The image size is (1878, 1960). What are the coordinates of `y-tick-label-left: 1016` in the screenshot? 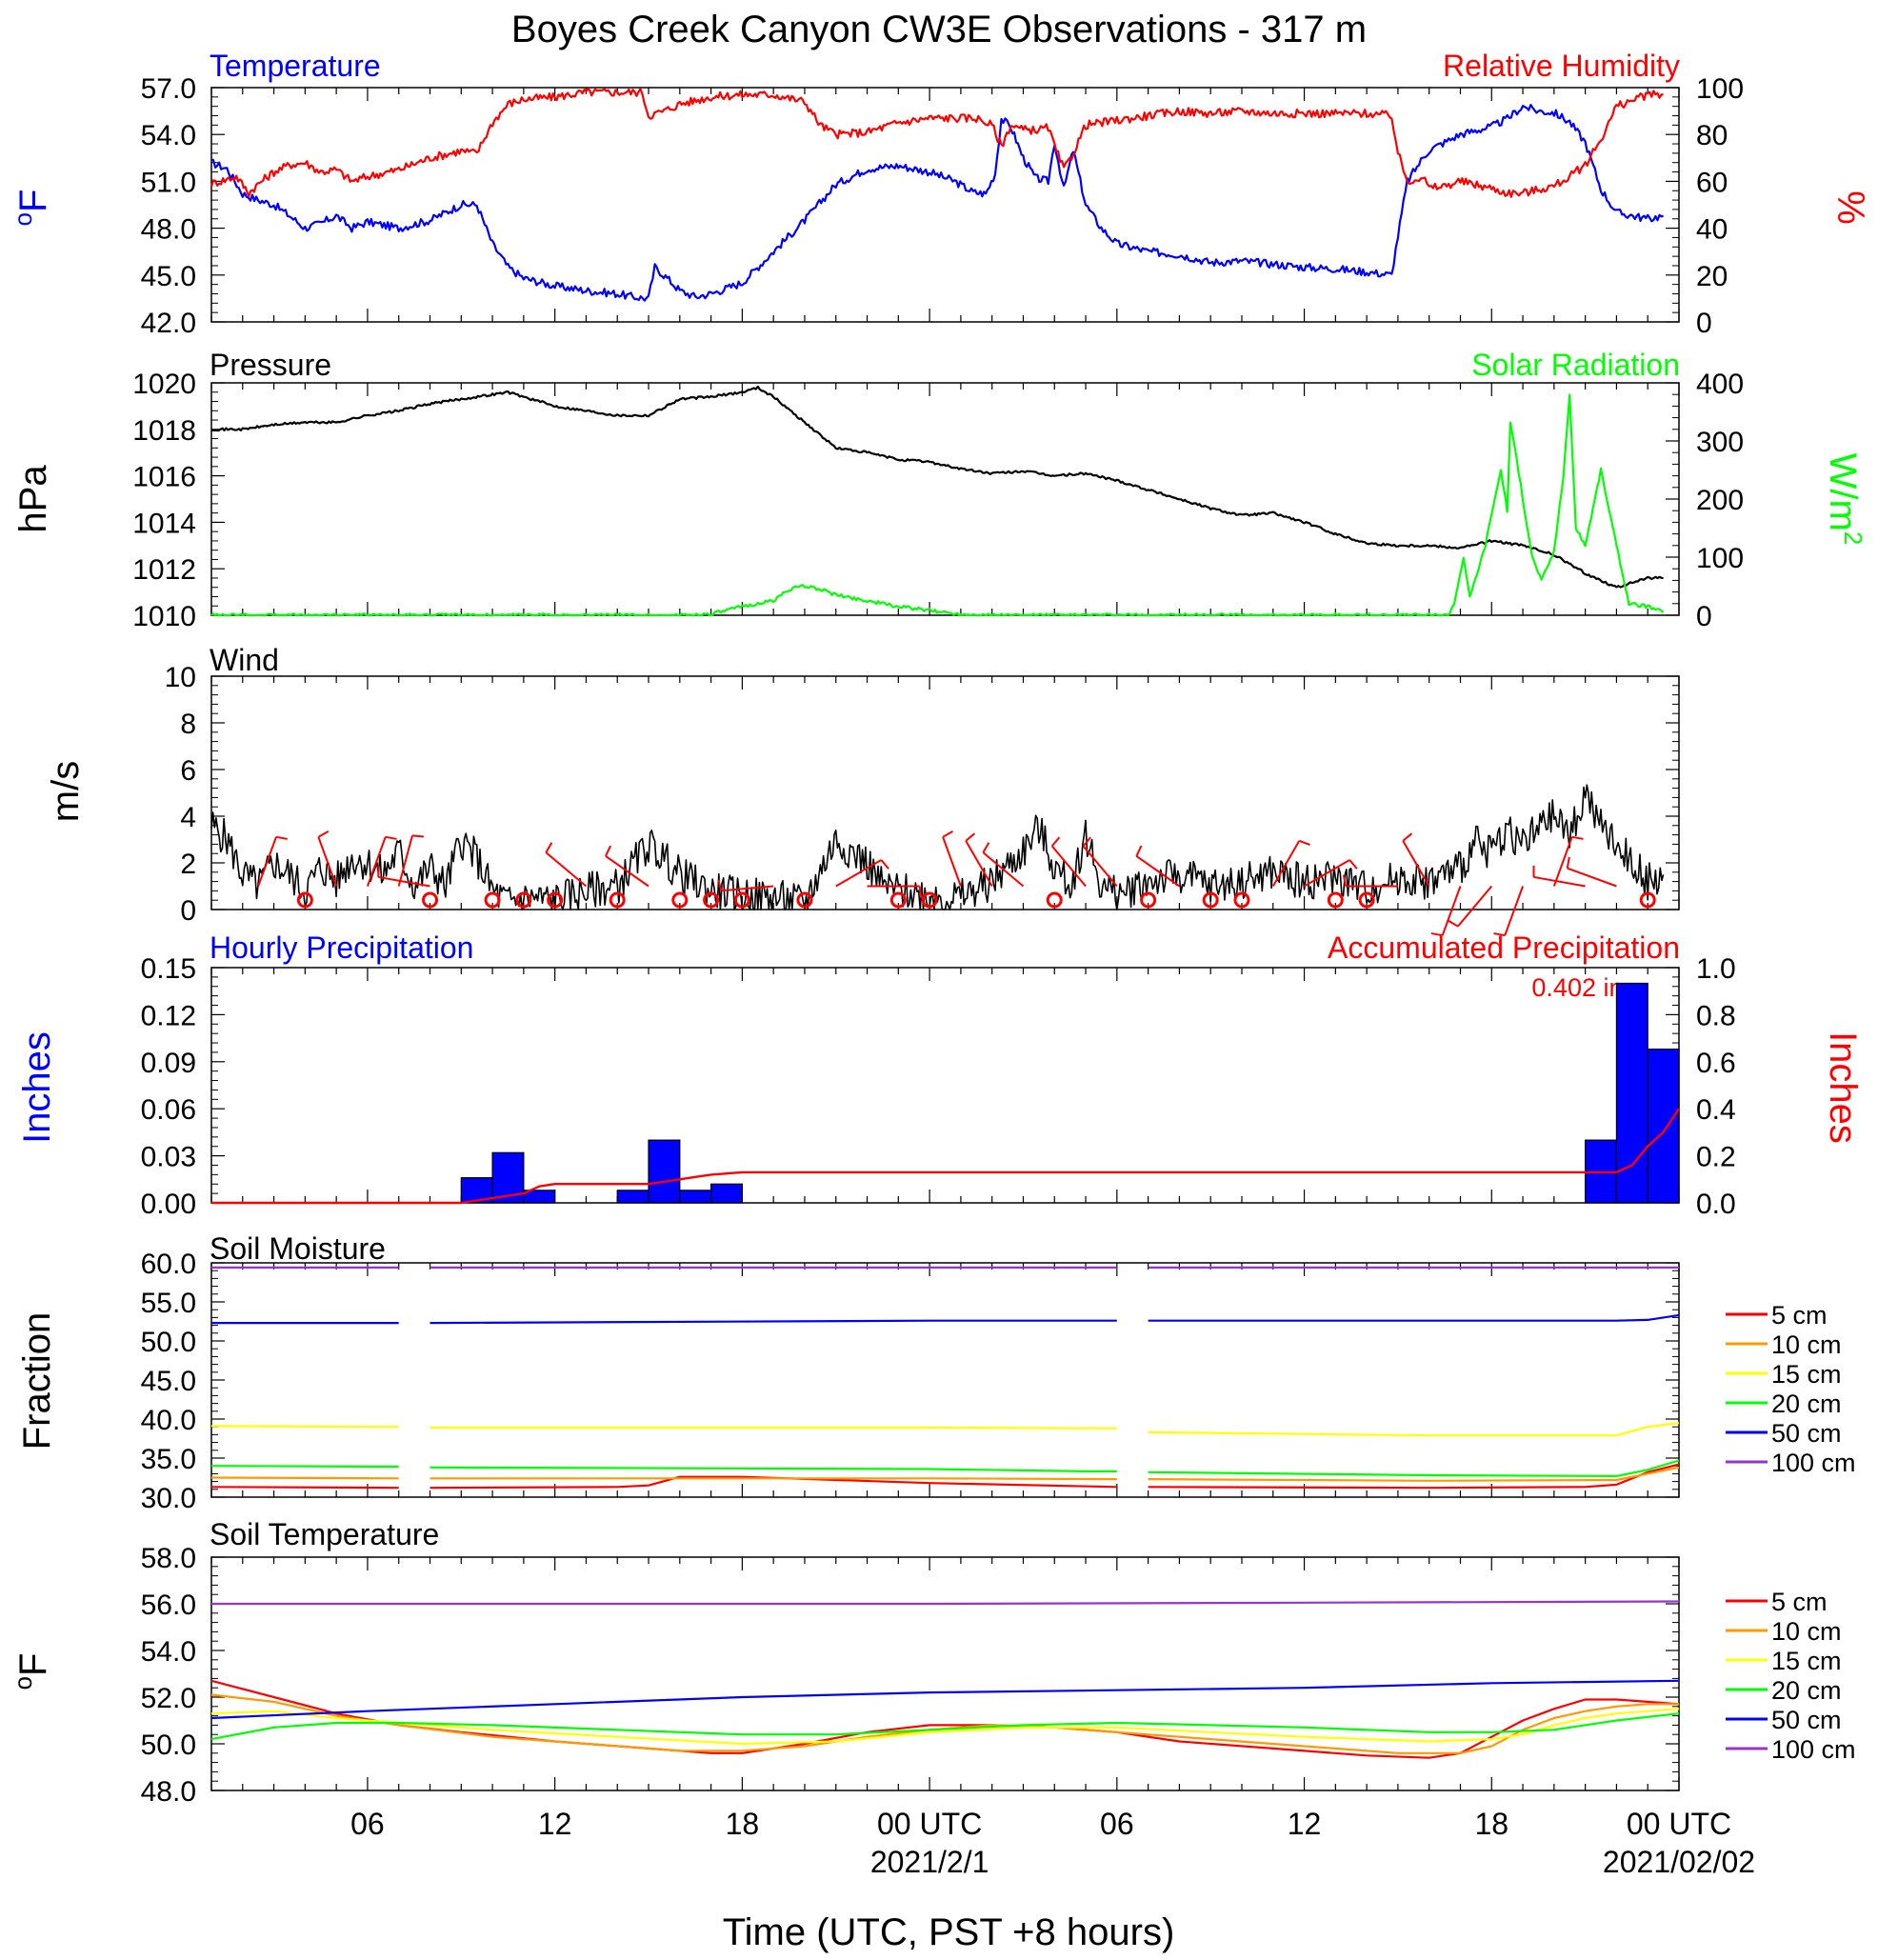 It's located at (164, 477).